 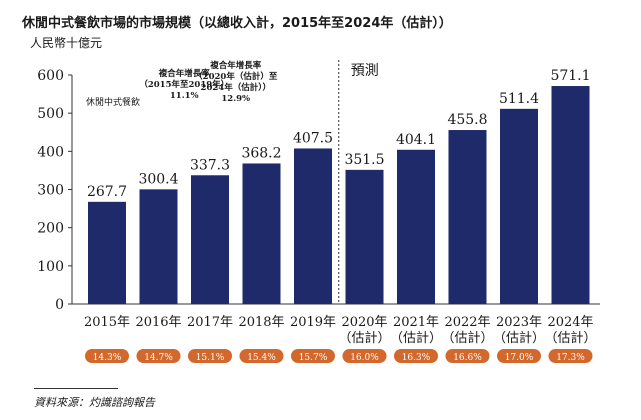 I want to click on chart-title: 休閒中式餐飲市場的市場規模（以總收入計，2015年至2024年（估計））, so click(x=237, y=23).